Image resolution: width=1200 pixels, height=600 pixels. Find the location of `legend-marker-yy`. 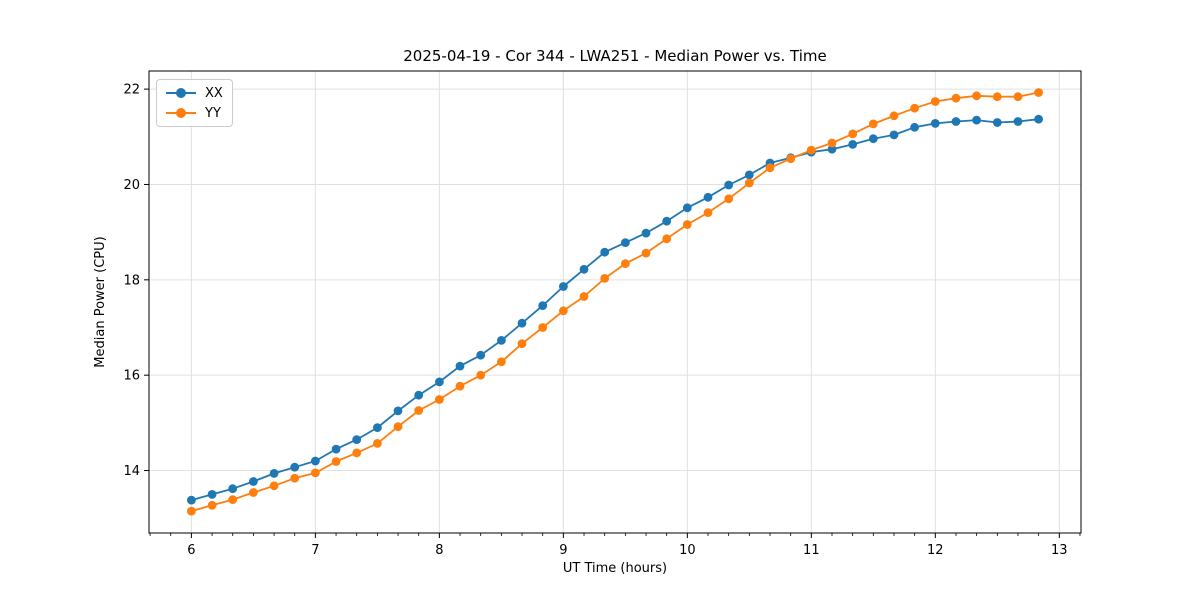

legend-marker-yy is located at coordinates (181, 113).